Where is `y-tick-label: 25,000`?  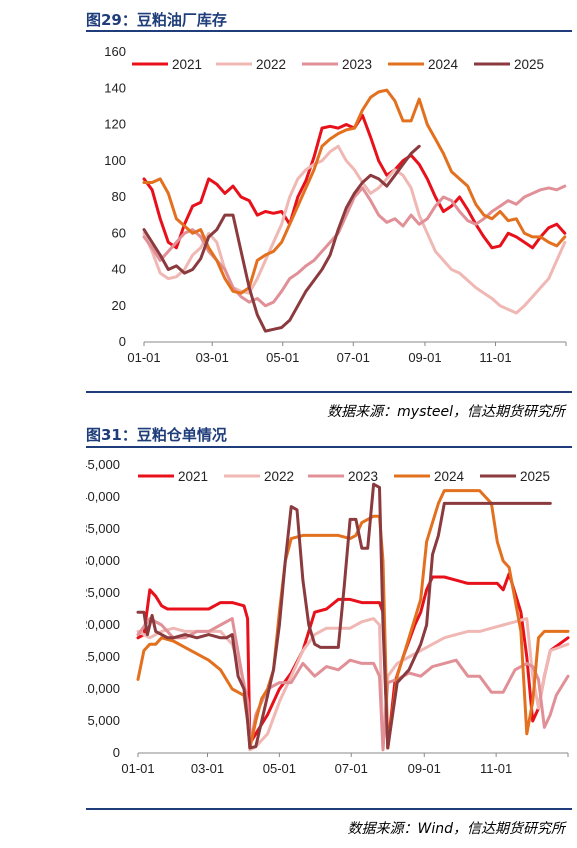 y-tick-label: 25,000 is located at coordinates (103, 592).